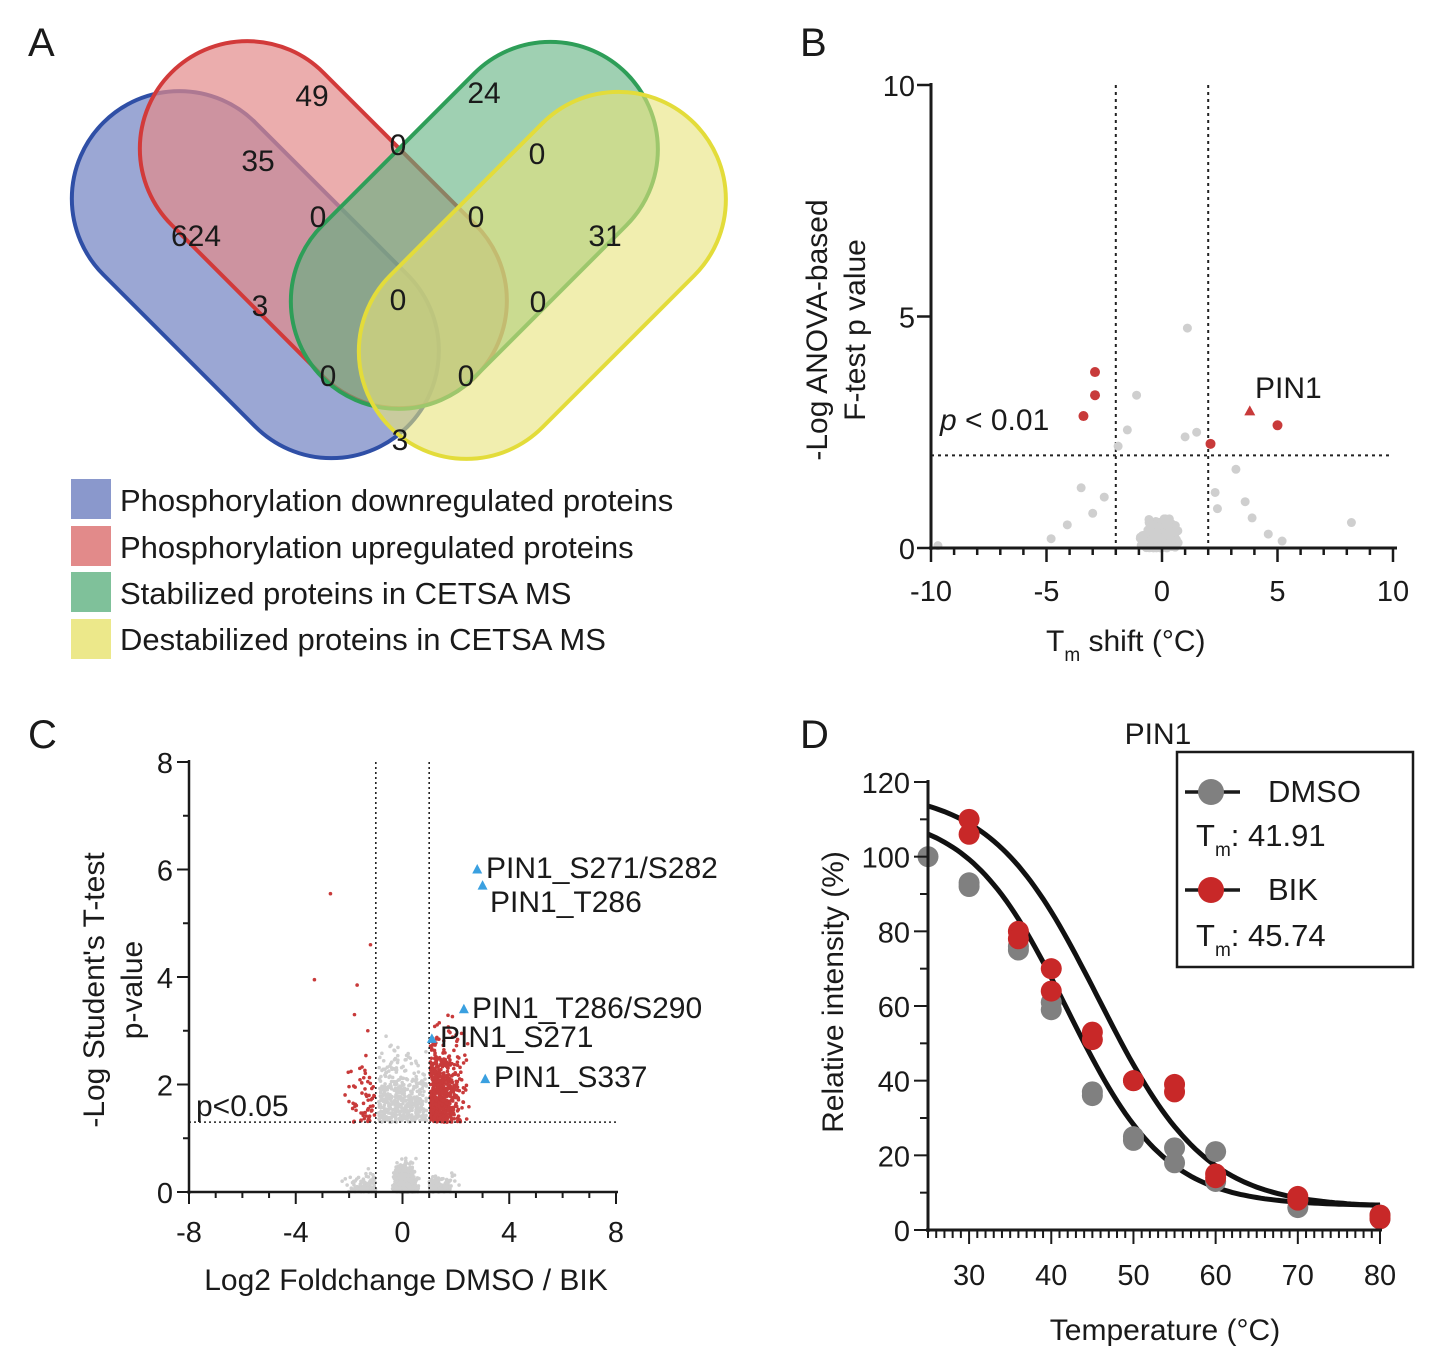 This screenshot has width=1456, height=1366. What do you see at coordinates (113, 990) in the screenshot?
I see `panel-c-ylabel: -Log Student's T-test p-value` at bounding box center [113, 990].